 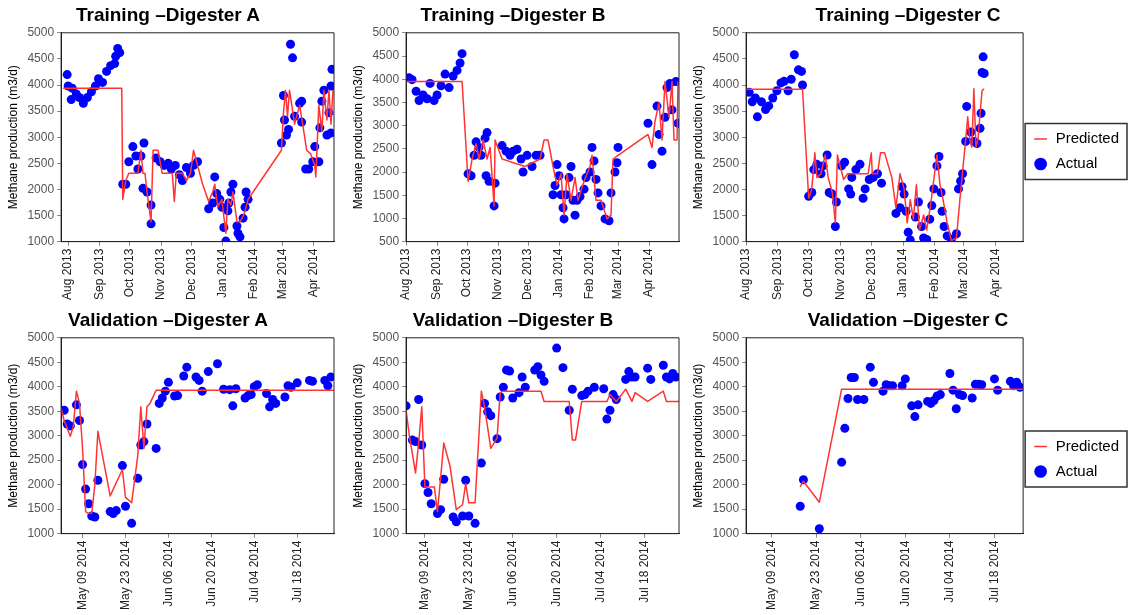 I want to click on y-tick-label: 500, so click(x=389, y=240).